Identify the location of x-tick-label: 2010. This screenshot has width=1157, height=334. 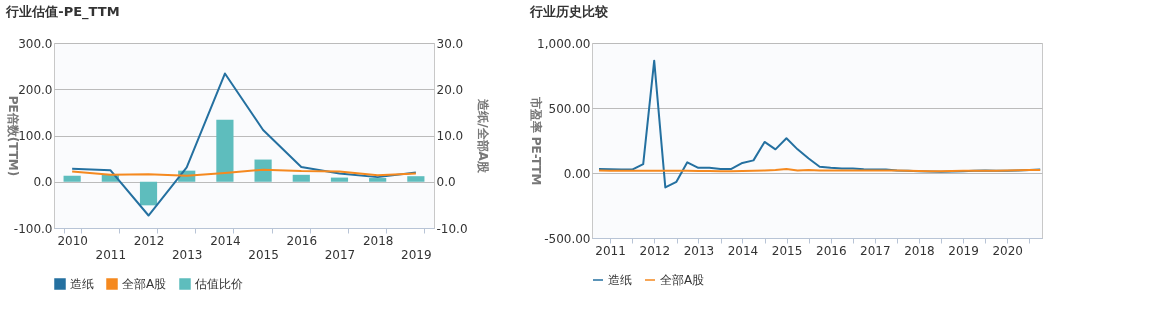
(72, 240).